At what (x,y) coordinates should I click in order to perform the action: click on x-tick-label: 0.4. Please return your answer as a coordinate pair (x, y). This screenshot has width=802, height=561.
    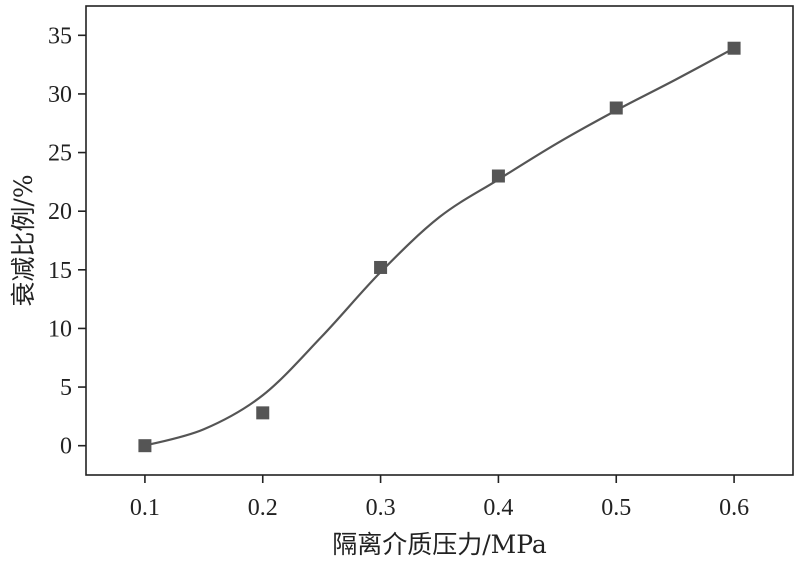
    Looking at the image, I should click on (498, 508).